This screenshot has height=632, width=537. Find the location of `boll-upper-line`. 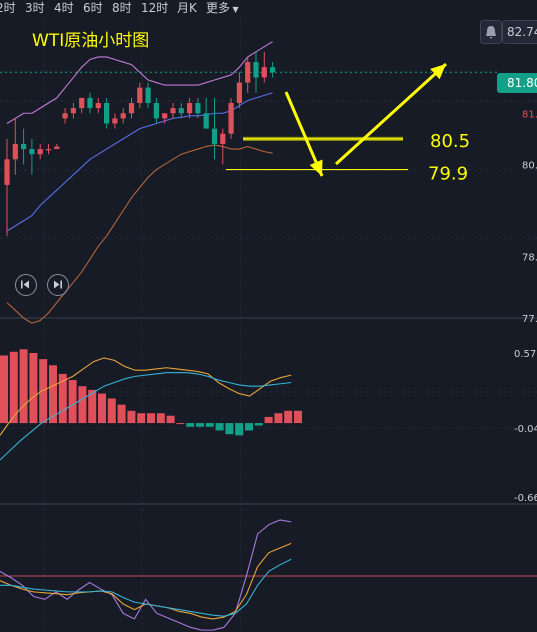

boll-upper-line is located at coordinates (139, 82).